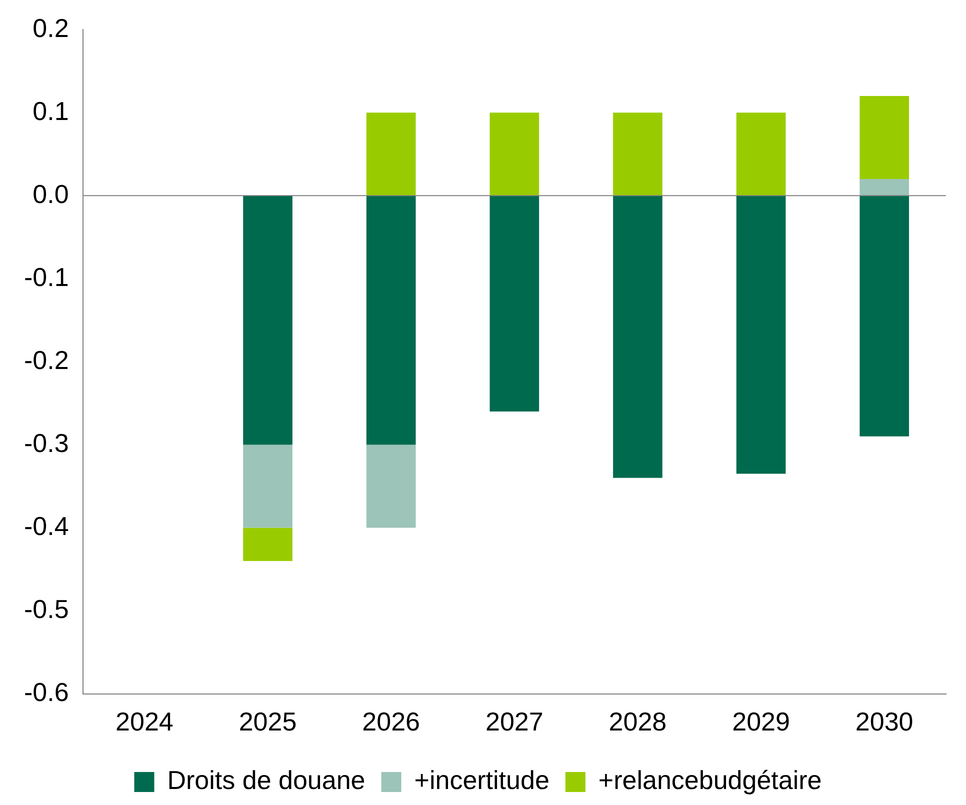 Image resolution: width=966 pixels, height=805 pixels. I want to click on x-tick-label: 2028, so click(637, 721).